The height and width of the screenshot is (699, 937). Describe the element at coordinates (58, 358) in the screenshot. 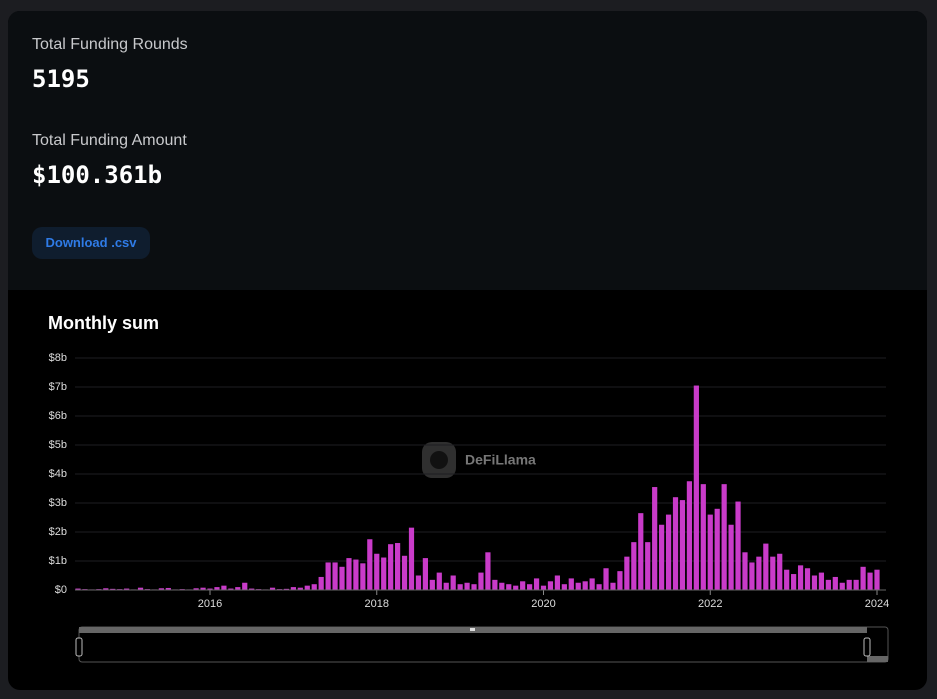

I see `y-tick-label: $8b` at that location.